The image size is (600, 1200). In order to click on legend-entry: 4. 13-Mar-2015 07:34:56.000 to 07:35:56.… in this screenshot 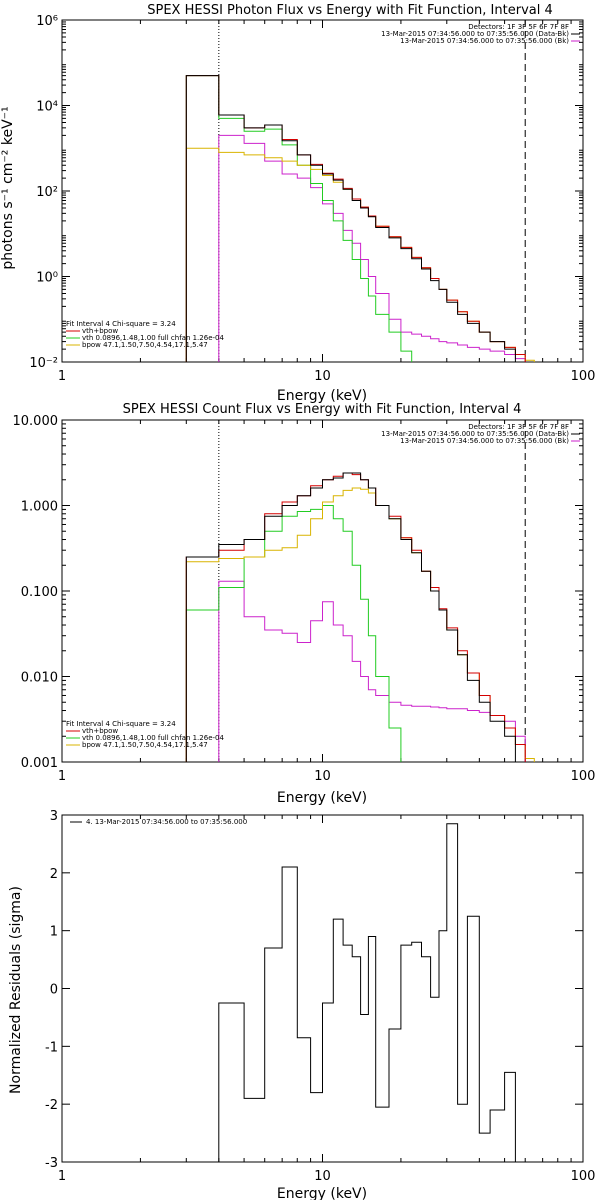, I will do `click(166, 822)`.